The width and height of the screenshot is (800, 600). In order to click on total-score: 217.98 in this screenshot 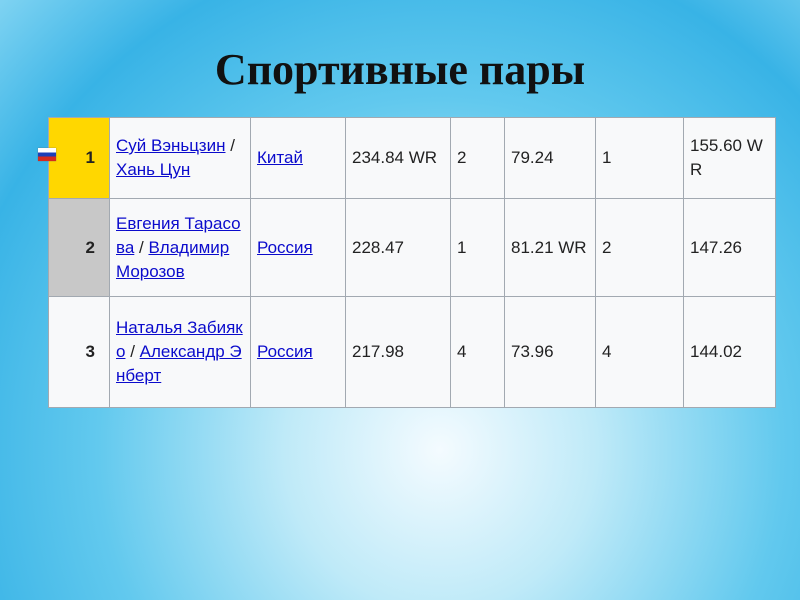, I will do `click(398, 352)`.